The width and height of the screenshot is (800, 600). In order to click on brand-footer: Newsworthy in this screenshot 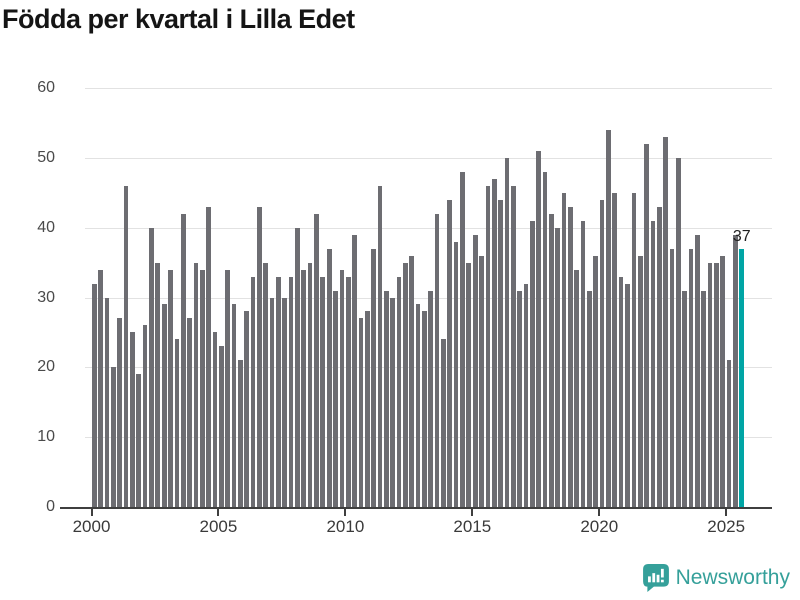, I will do `click(716, 578)`.